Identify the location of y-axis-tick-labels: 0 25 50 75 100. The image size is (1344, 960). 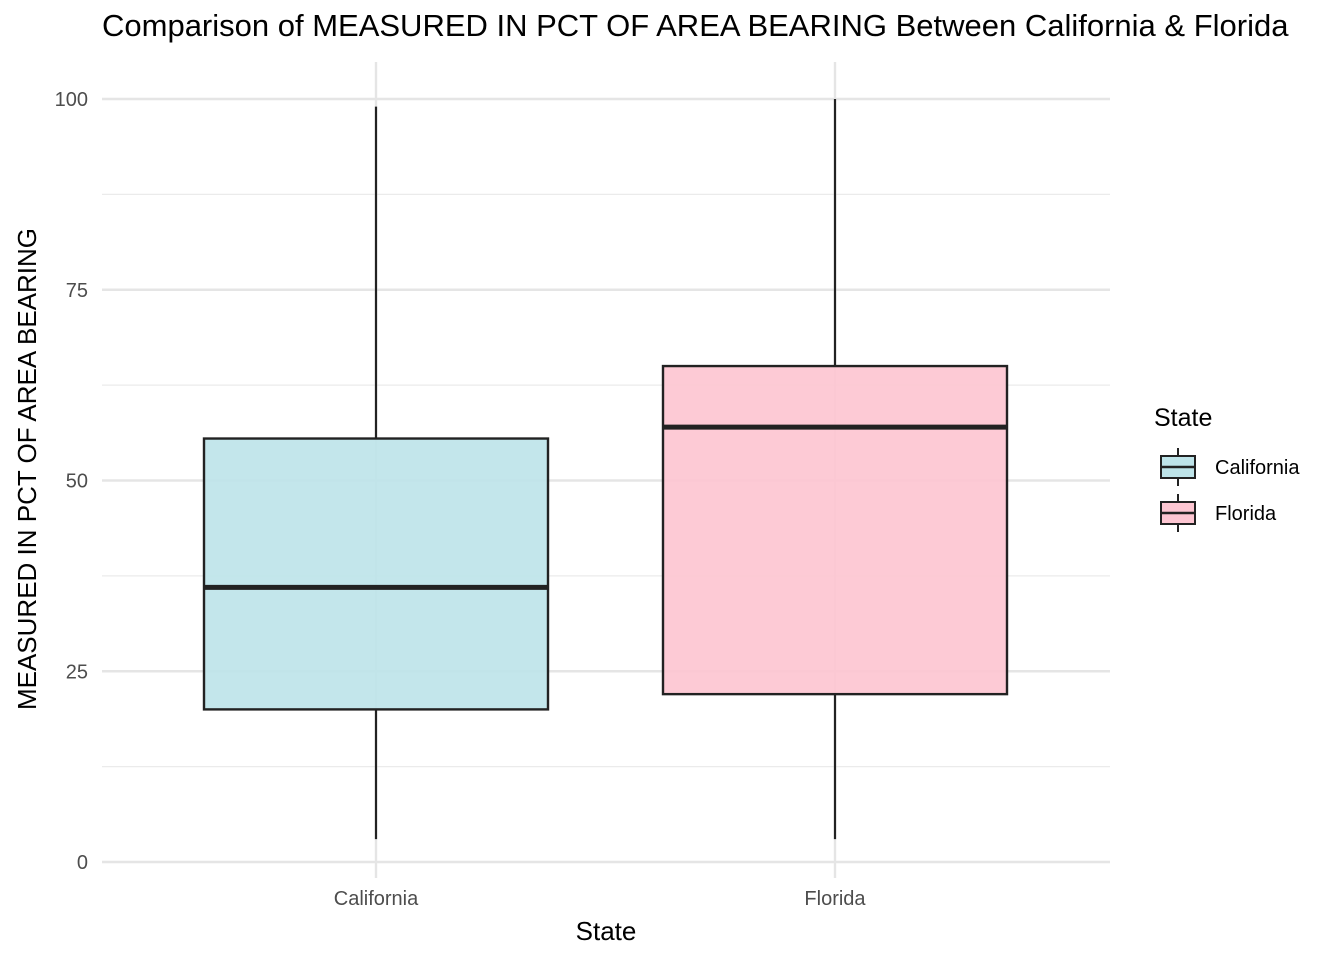
(71, 481).